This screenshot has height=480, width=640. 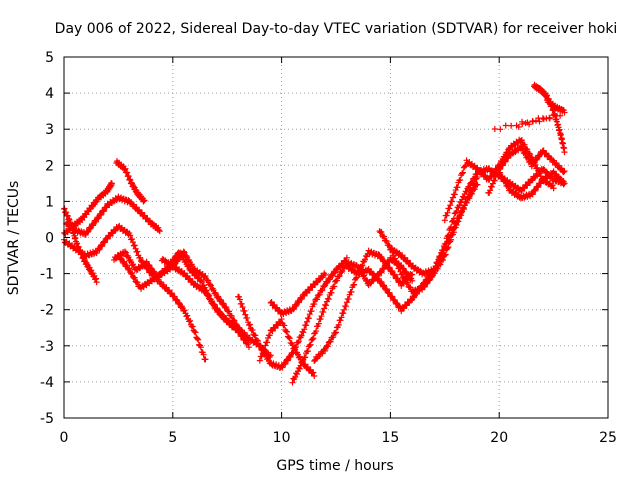 I want to click on y-tick-label: -4, so click(x=47, y=383).